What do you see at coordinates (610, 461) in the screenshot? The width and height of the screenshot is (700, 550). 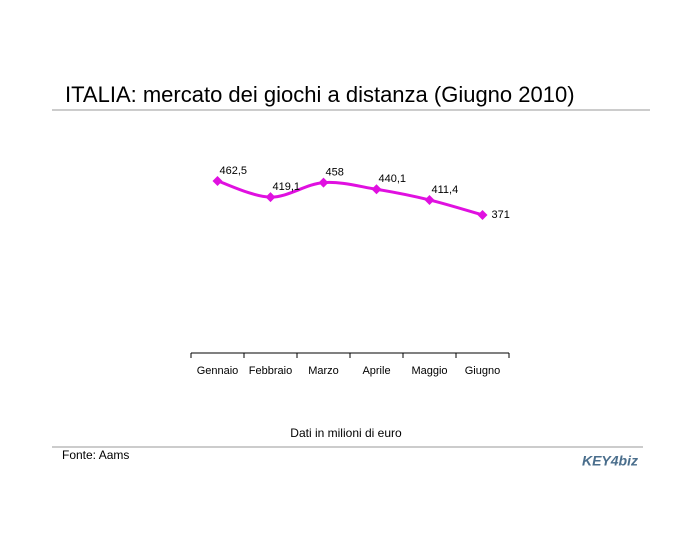 I see `logo: KEY4biz` at bounding box center [610, 461].